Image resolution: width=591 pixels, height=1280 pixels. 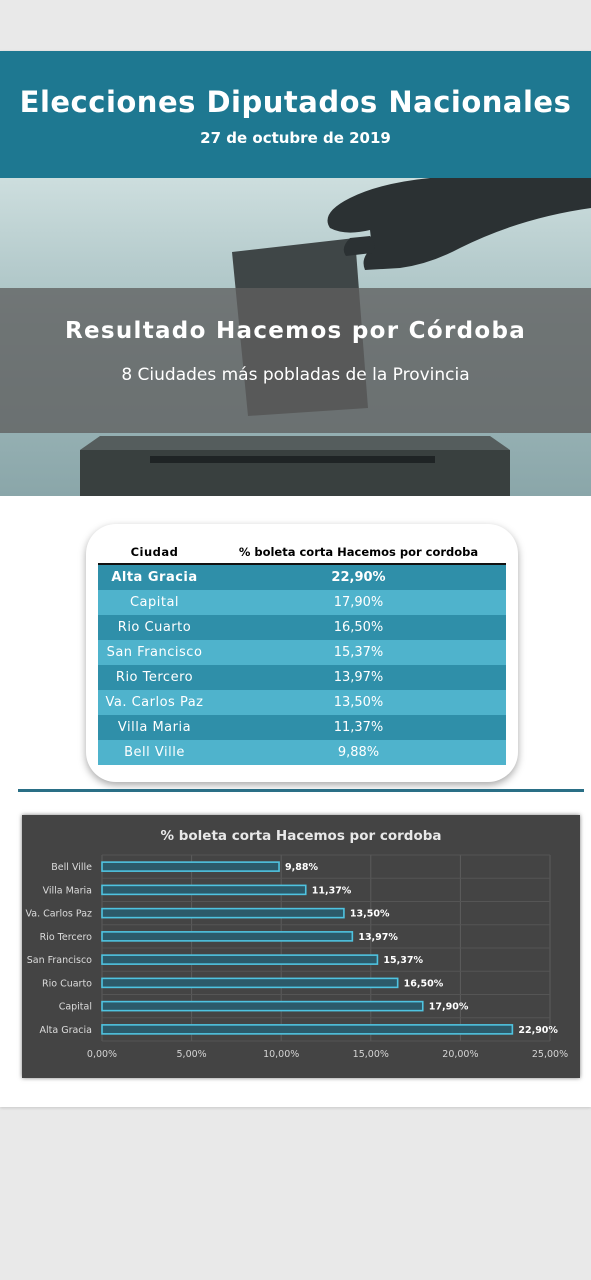 I want to click on city-cell: Villa Maria, so click(x=154, y=727).